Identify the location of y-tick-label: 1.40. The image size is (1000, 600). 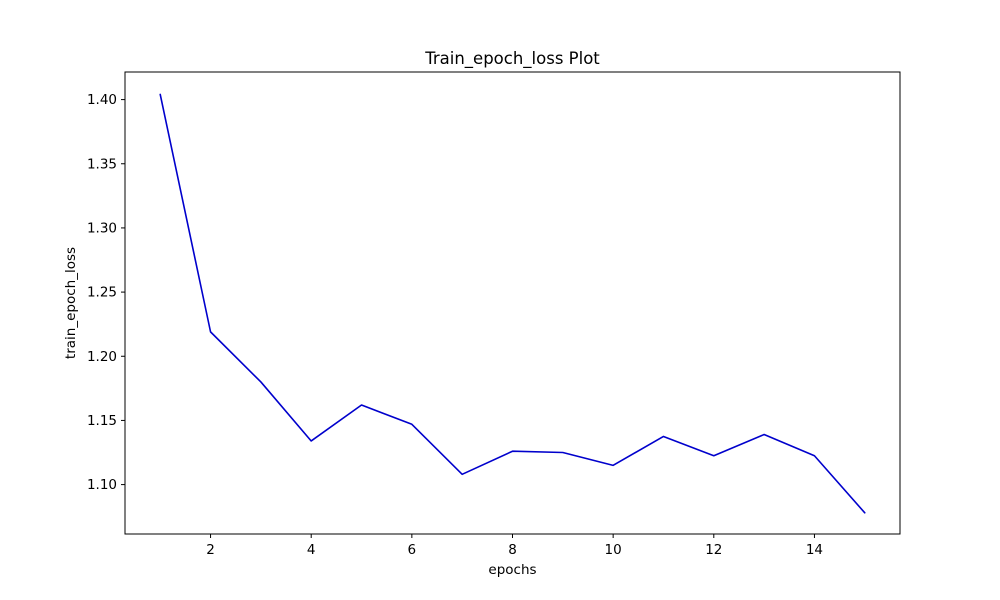
(102, 100).